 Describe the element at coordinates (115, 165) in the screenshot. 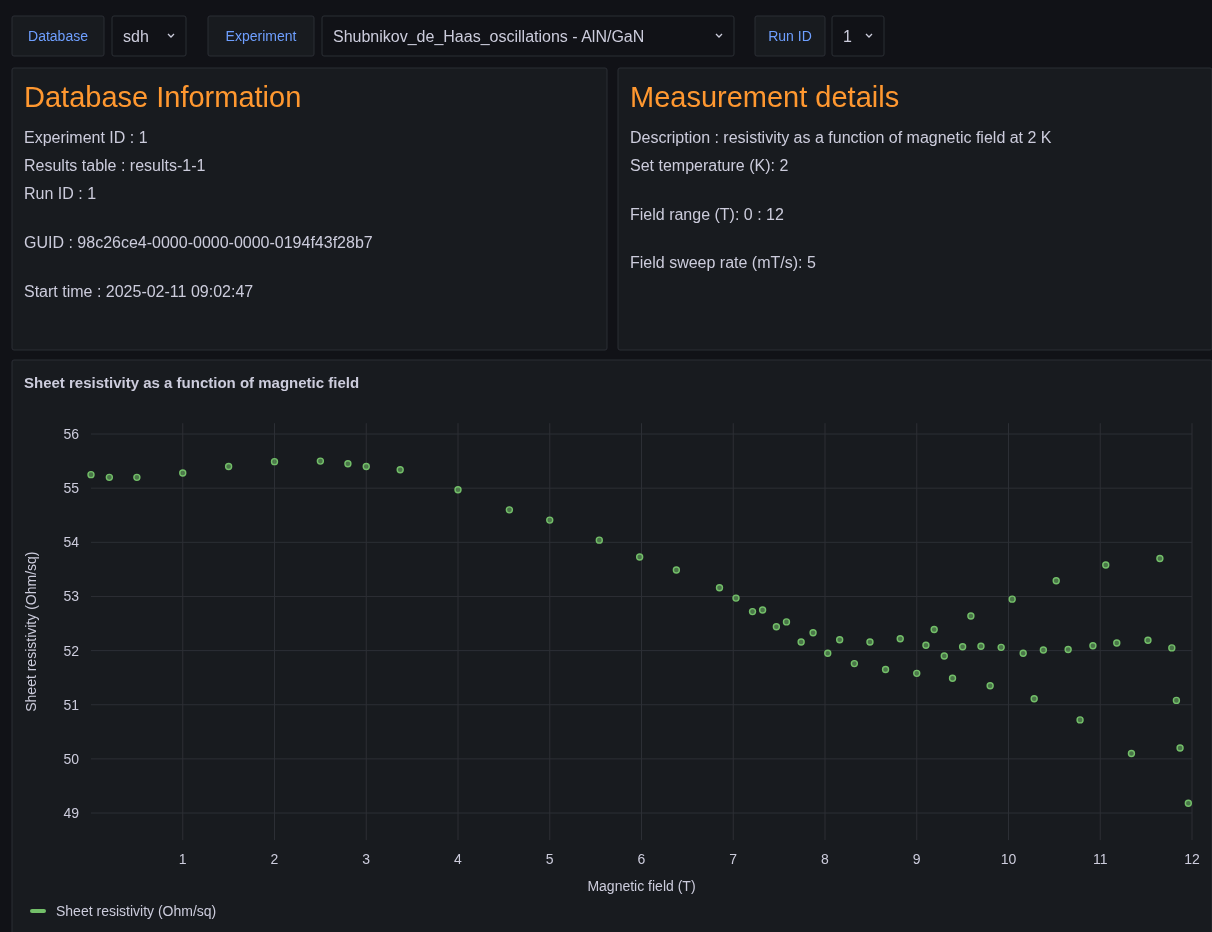

I see `text: Results table : results-1-1` at that location.